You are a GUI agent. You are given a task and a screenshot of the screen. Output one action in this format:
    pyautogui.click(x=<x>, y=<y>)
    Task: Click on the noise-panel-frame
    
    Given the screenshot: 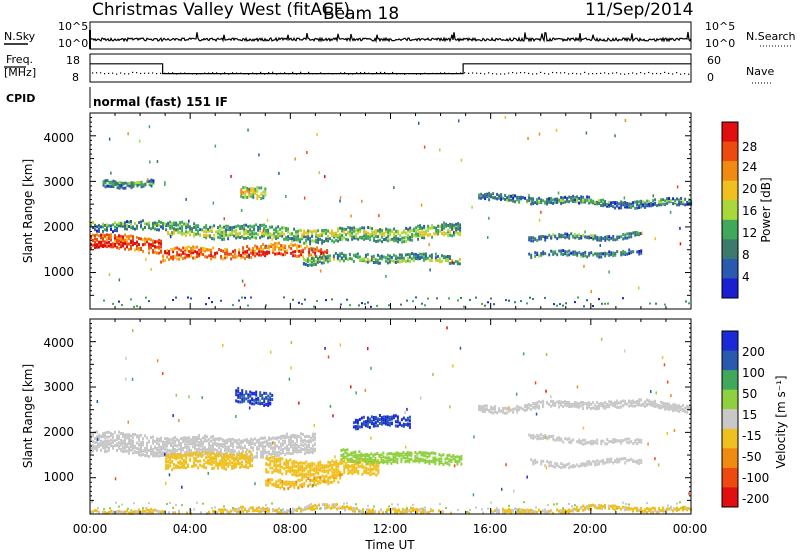 What is the action you would take?
    pyautogui.click(x=390, y=35)
    